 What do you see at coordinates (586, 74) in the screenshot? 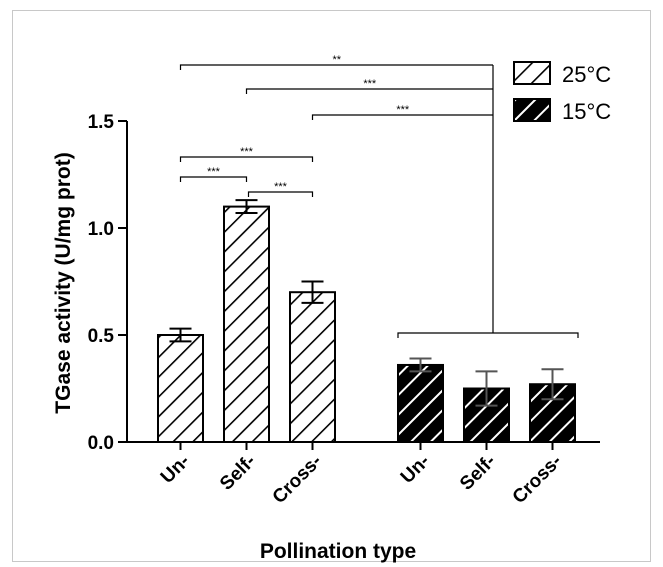
I see `legend-label: 25°C` at bounding box center [586, 74].